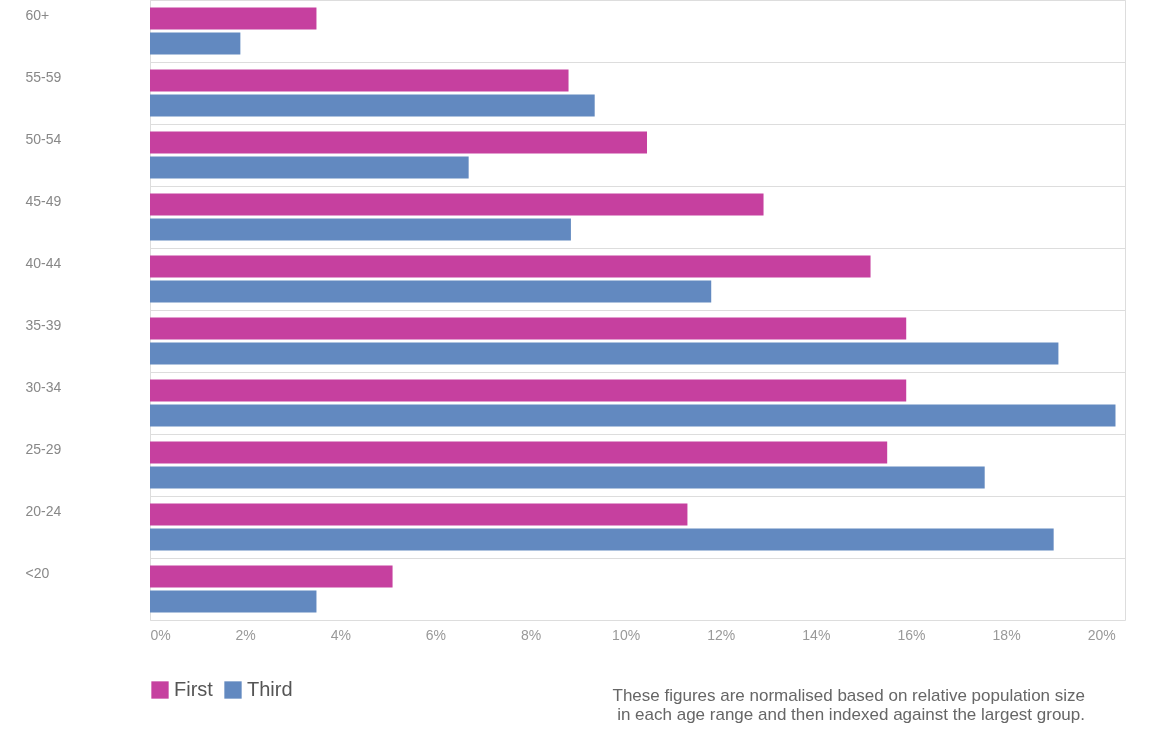  What do you see at coordinates (43, 449) in the screenshot?
I see `y-tick-label: 25-29` at bounding box center [43, 449].